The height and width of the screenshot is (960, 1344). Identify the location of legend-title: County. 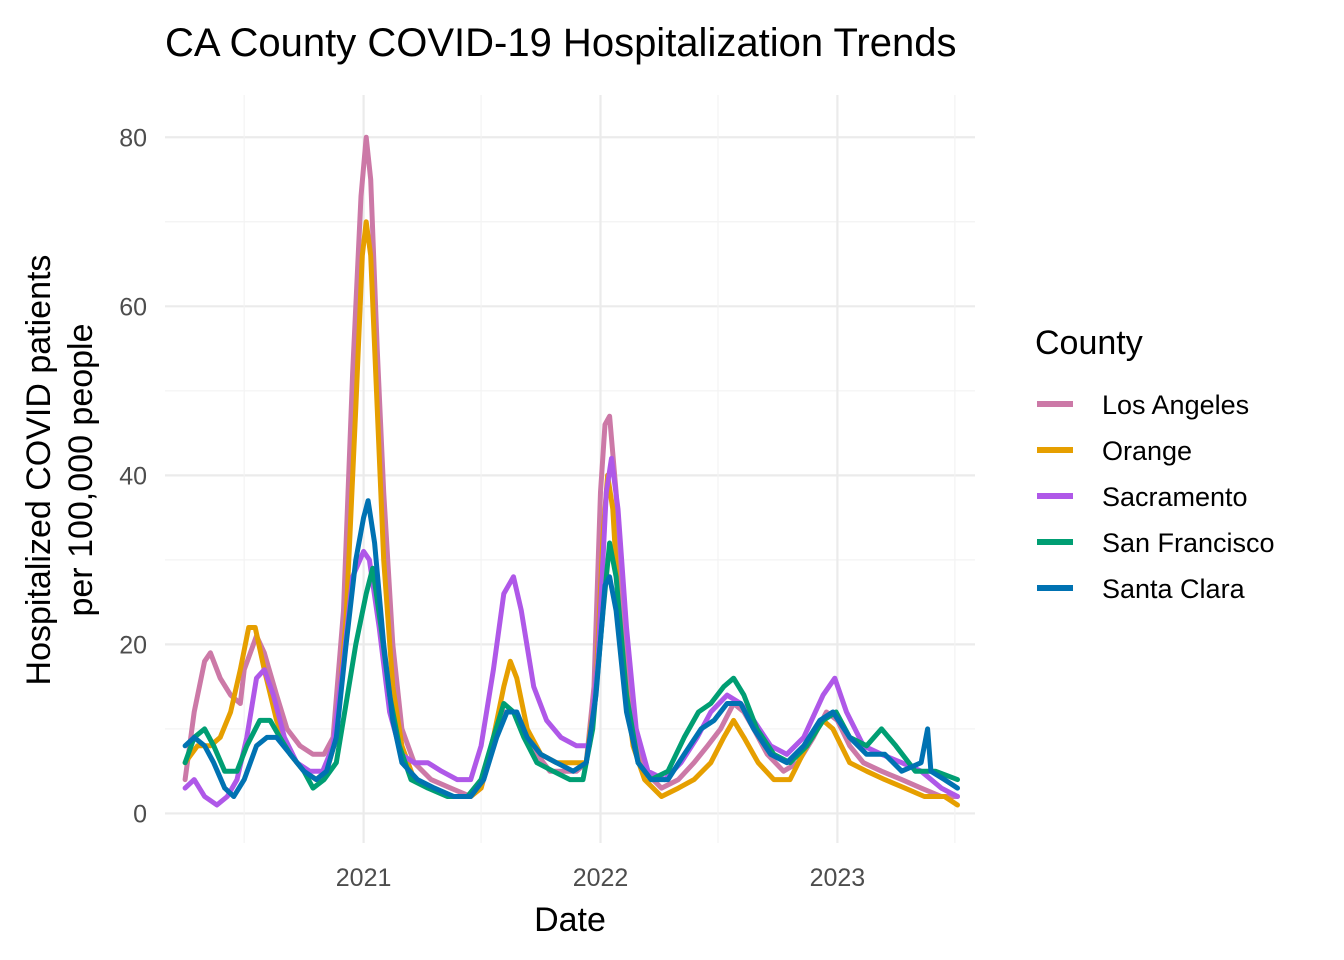
(1089, 343).